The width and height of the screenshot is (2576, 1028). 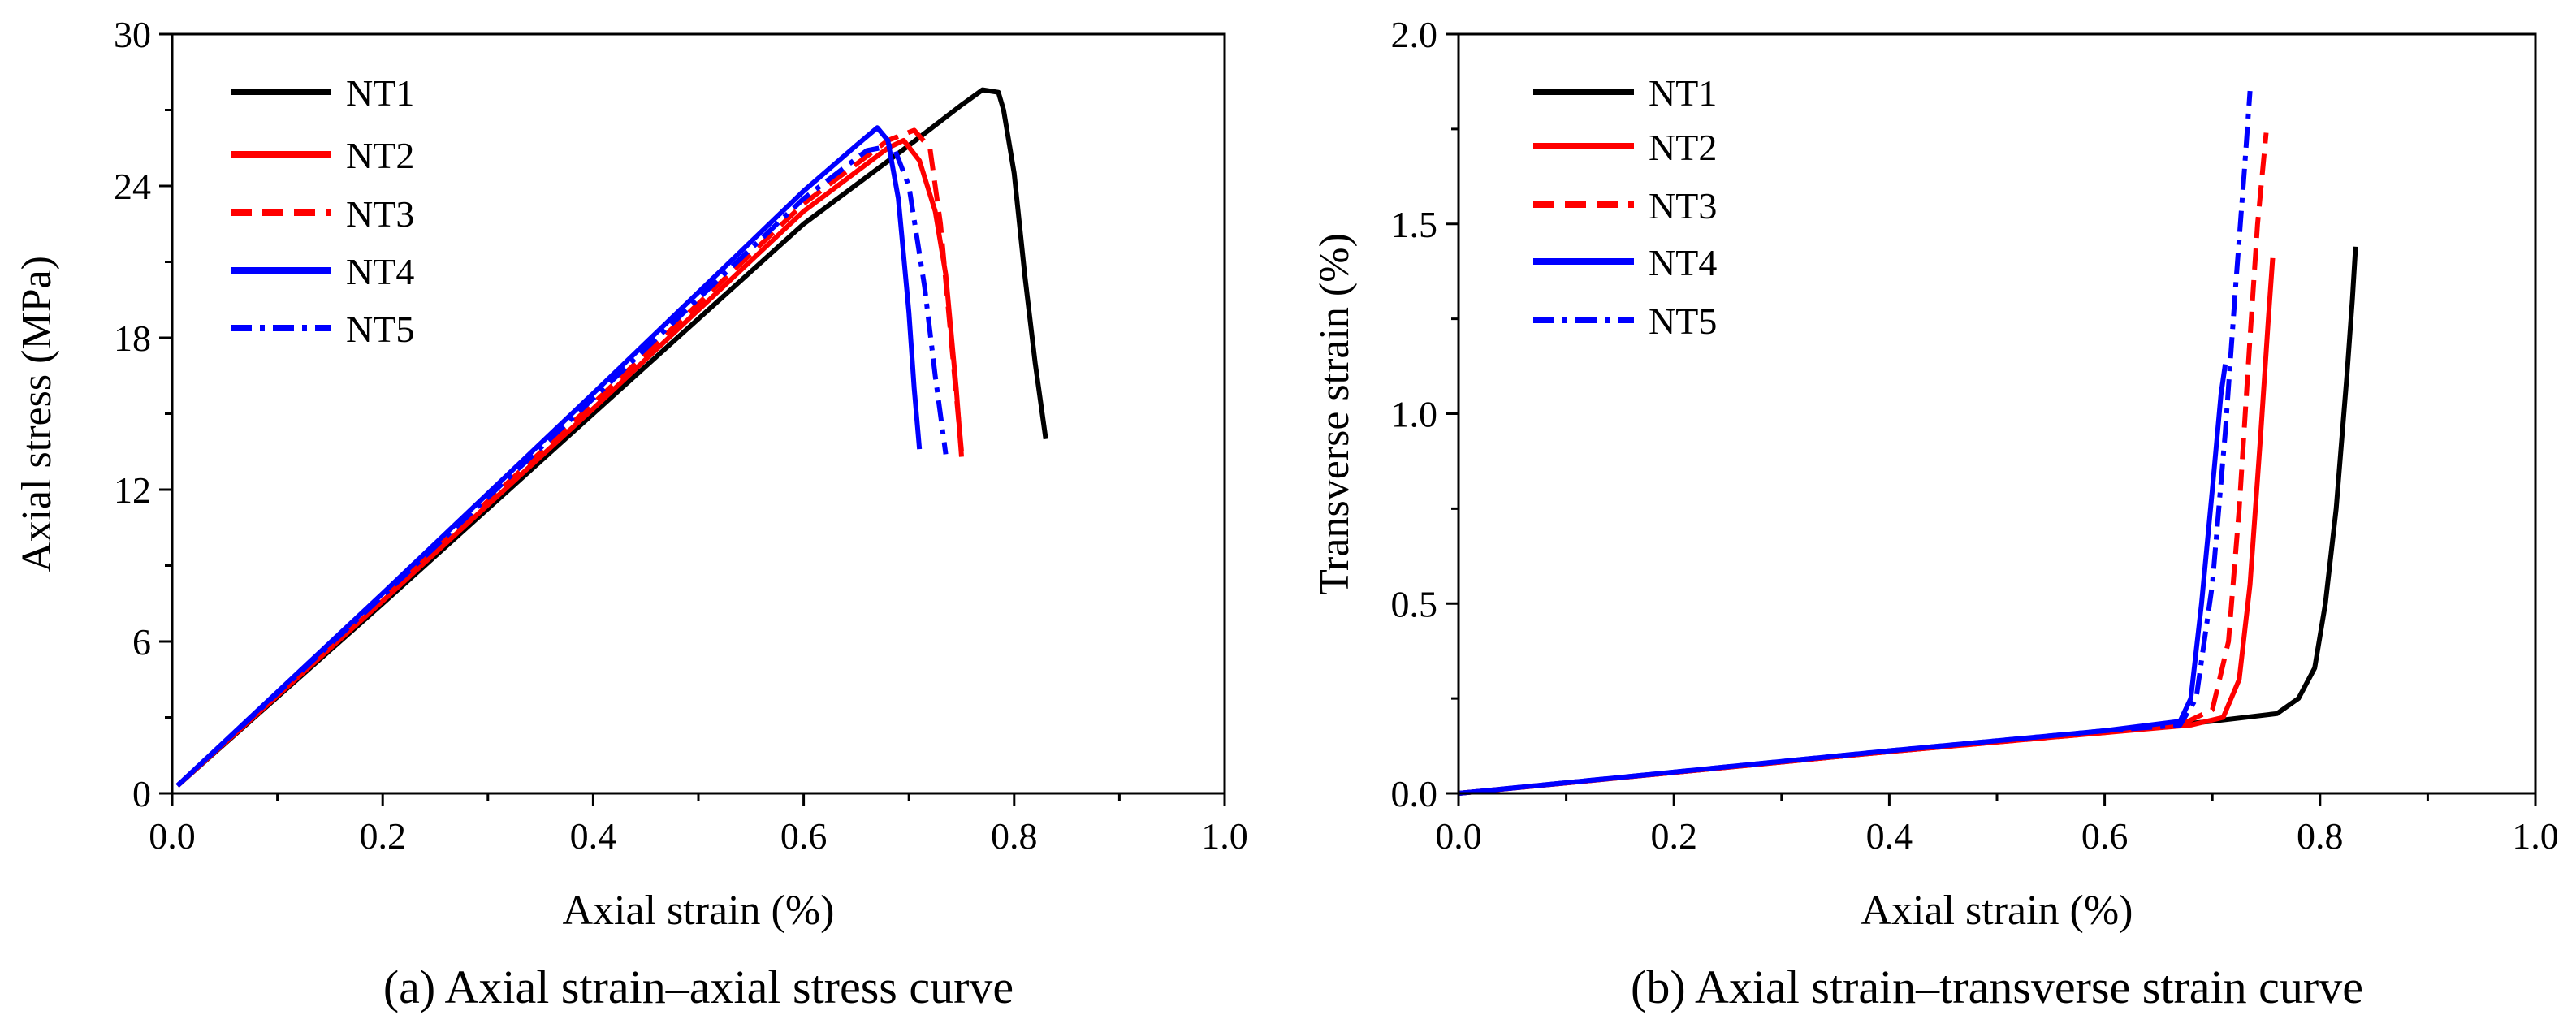 What do you see at coordinates (1415, 225) in the screenshot?
I see `y-tick-label: 1.5` at bounding box center [1415, 225].